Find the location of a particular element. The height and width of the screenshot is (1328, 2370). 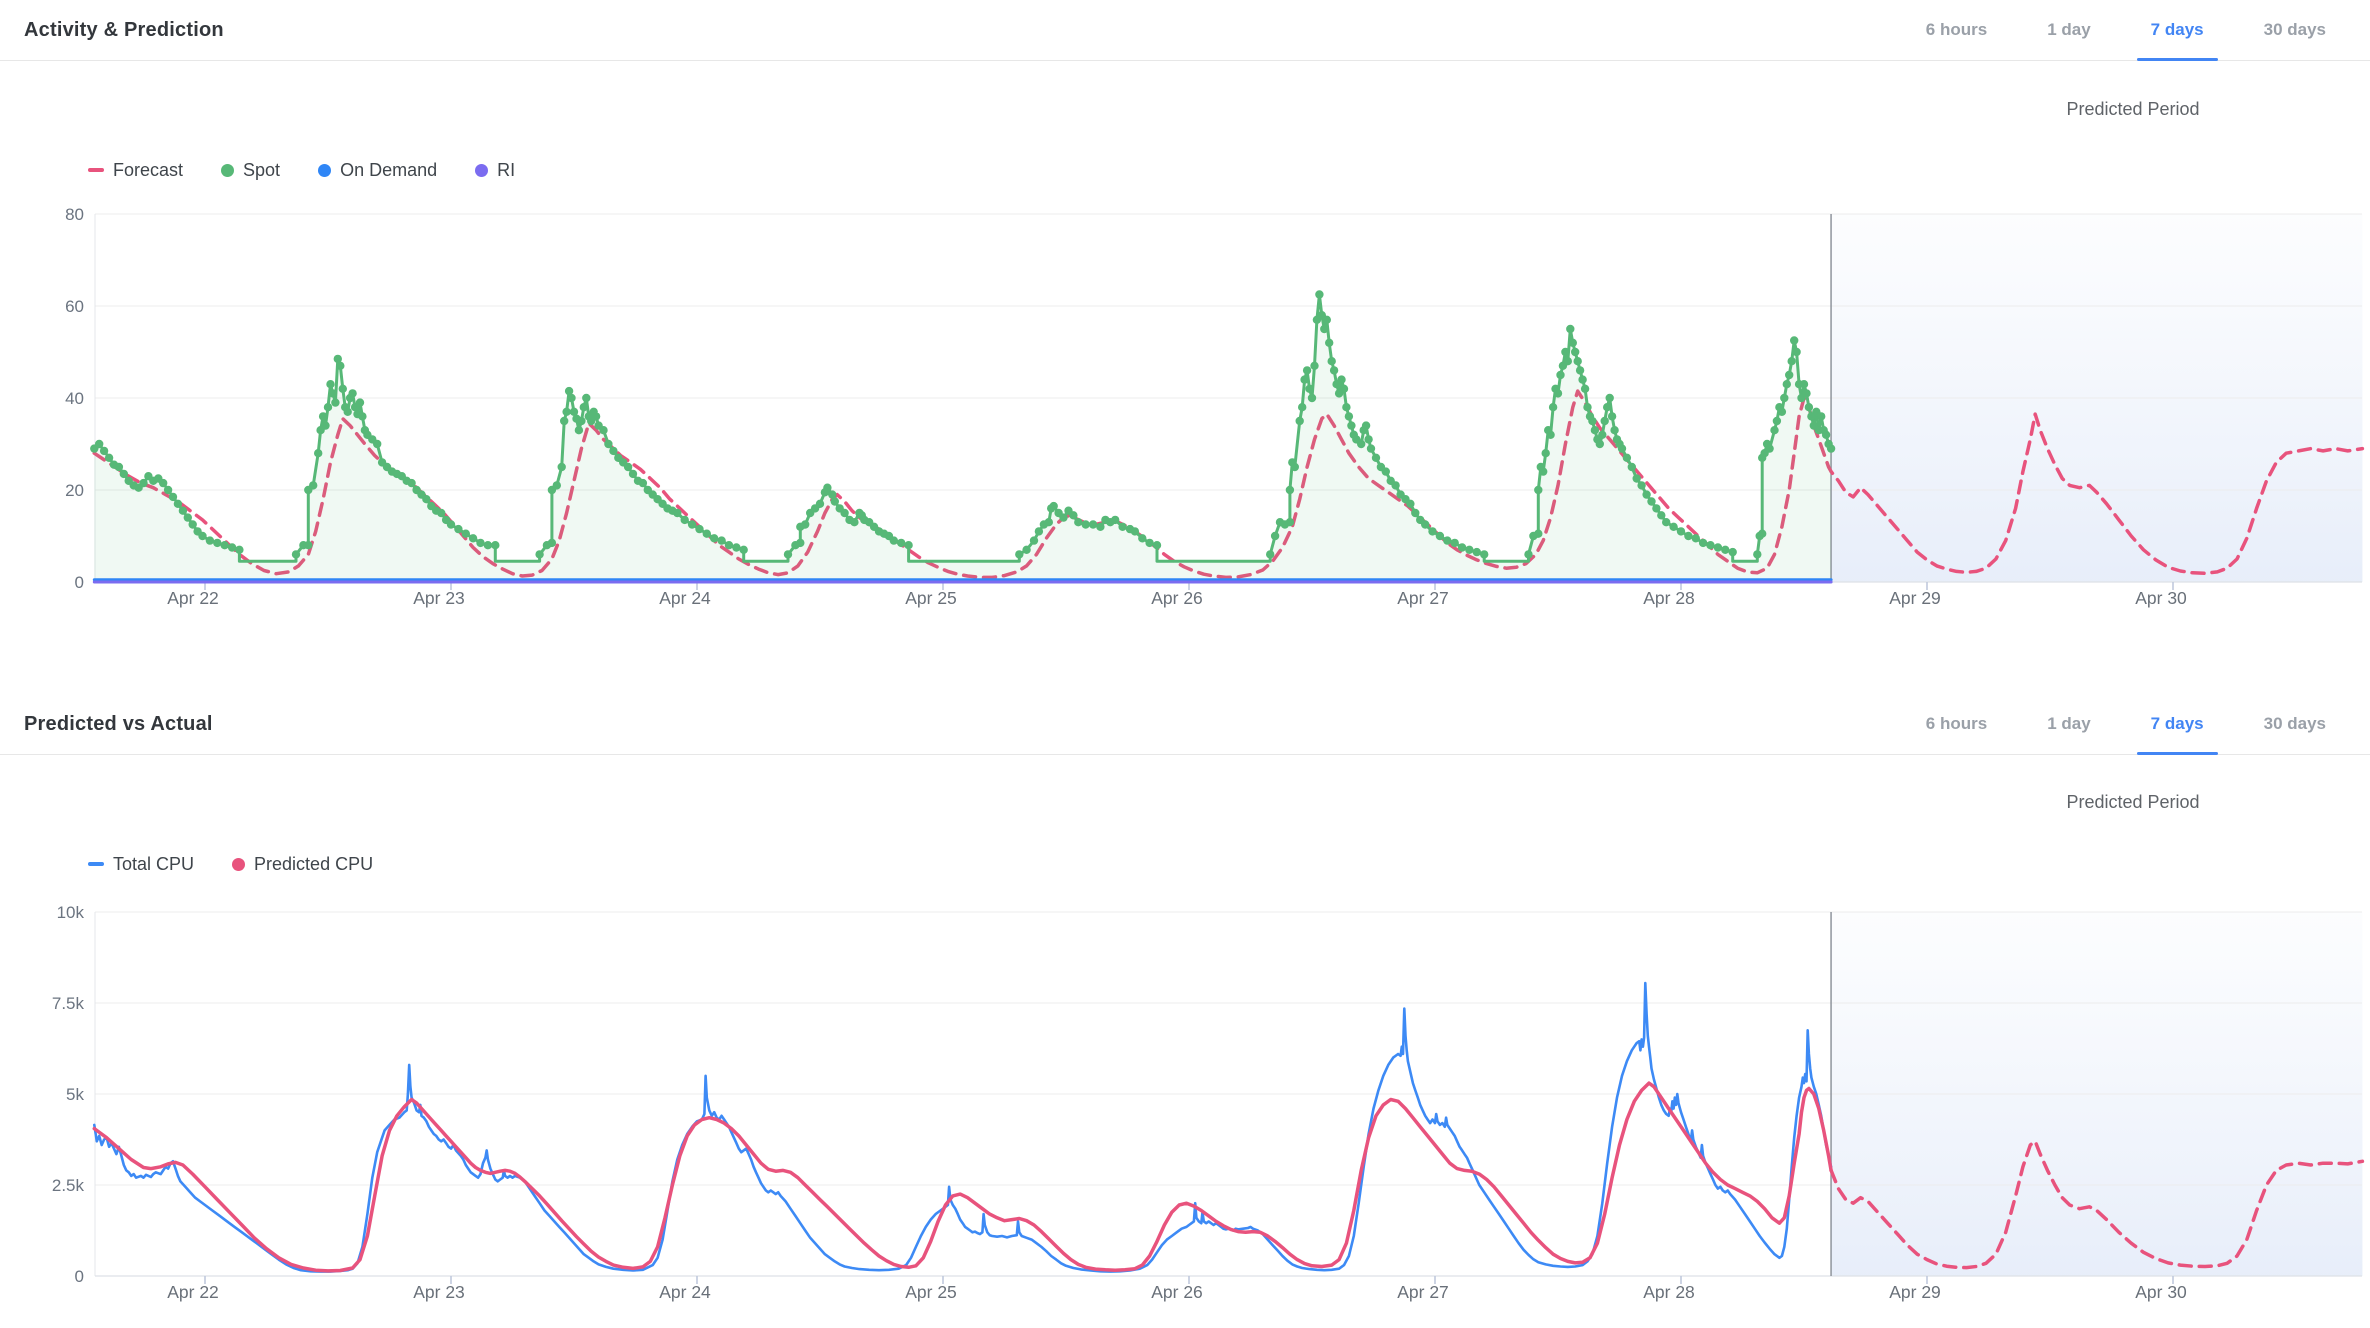

y-axis-label: 80 is located at coordinates (74, 214).